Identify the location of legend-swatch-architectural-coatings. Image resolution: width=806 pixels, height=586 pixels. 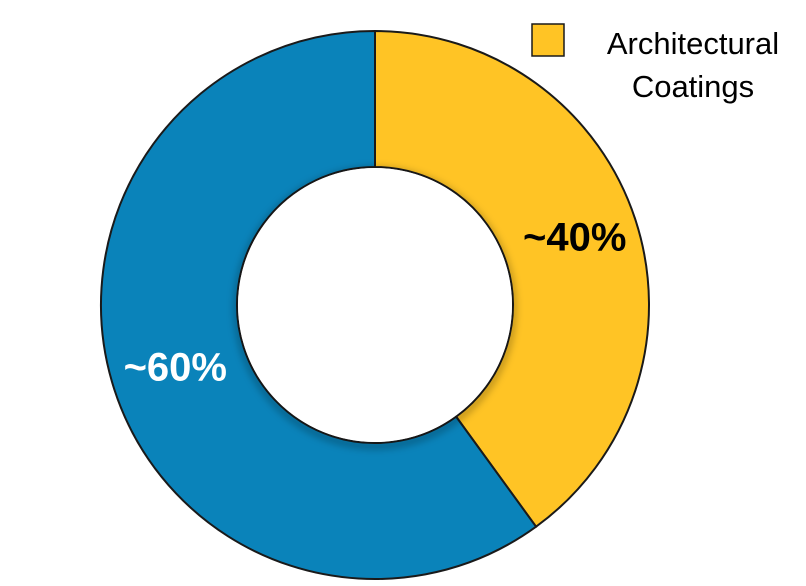
(548, 40).